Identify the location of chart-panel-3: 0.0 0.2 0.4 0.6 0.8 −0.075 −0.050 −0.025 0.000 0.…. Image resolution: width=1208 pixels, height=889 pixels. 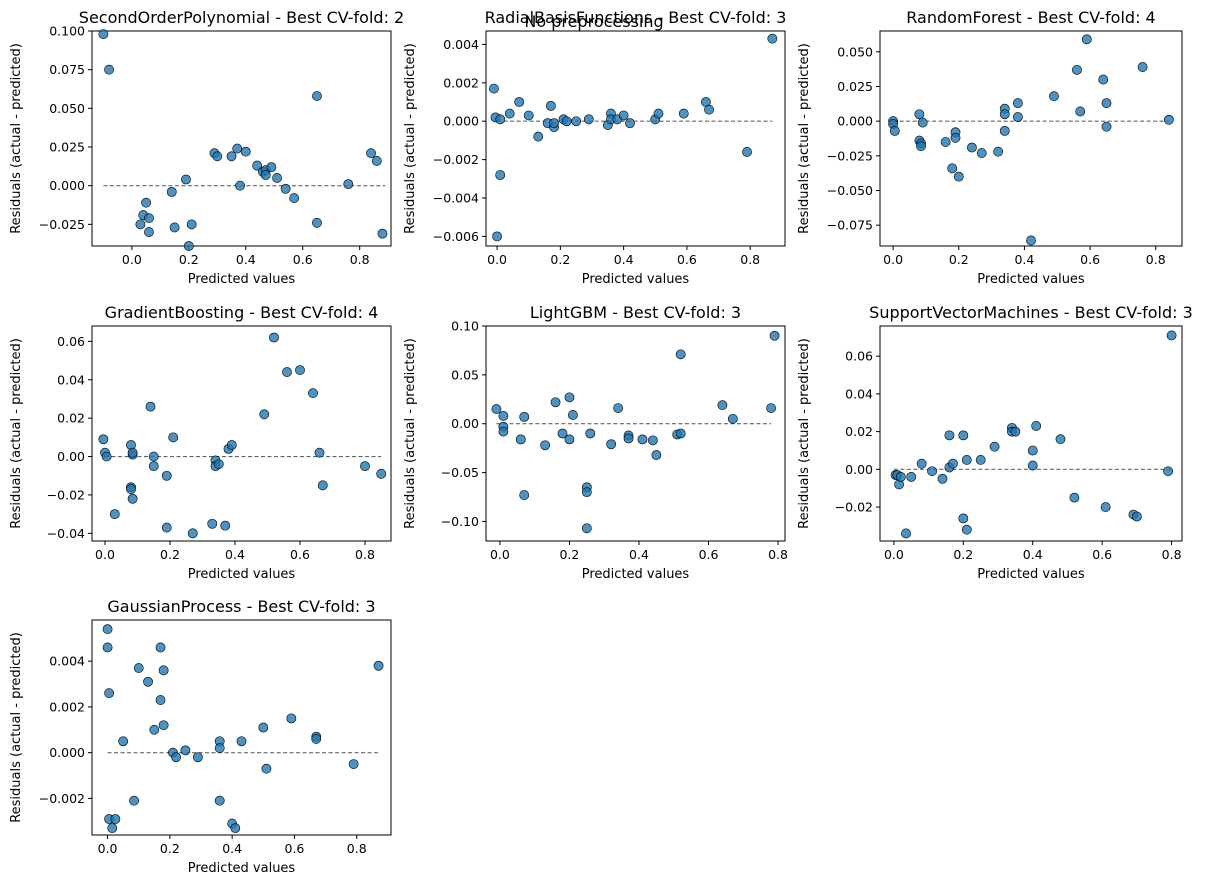
(990, 147).